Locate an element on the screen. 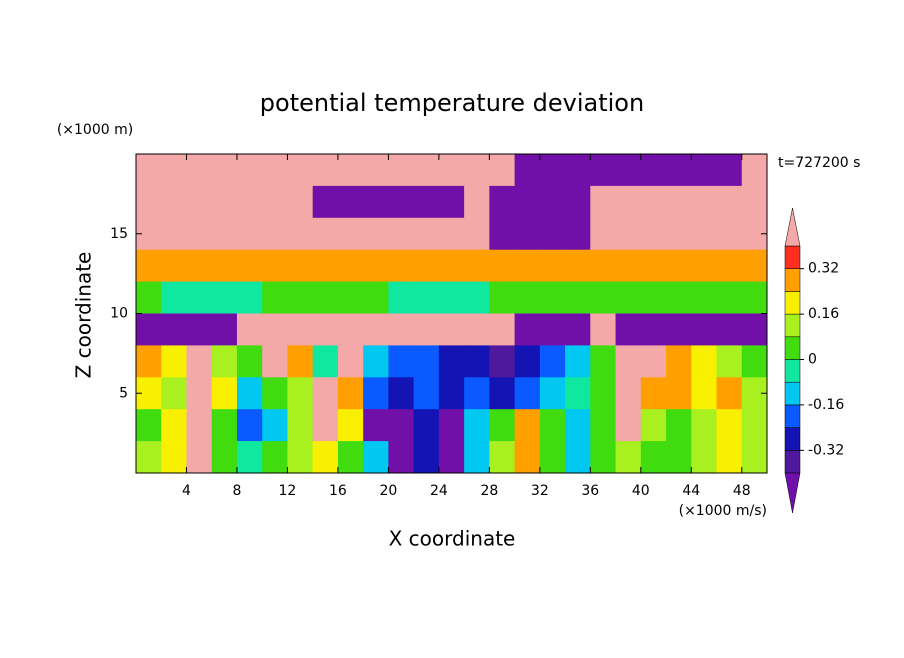 This screenshot has width=904, height=658. x-tick-label: 12 is located at coordinates (288, 491).